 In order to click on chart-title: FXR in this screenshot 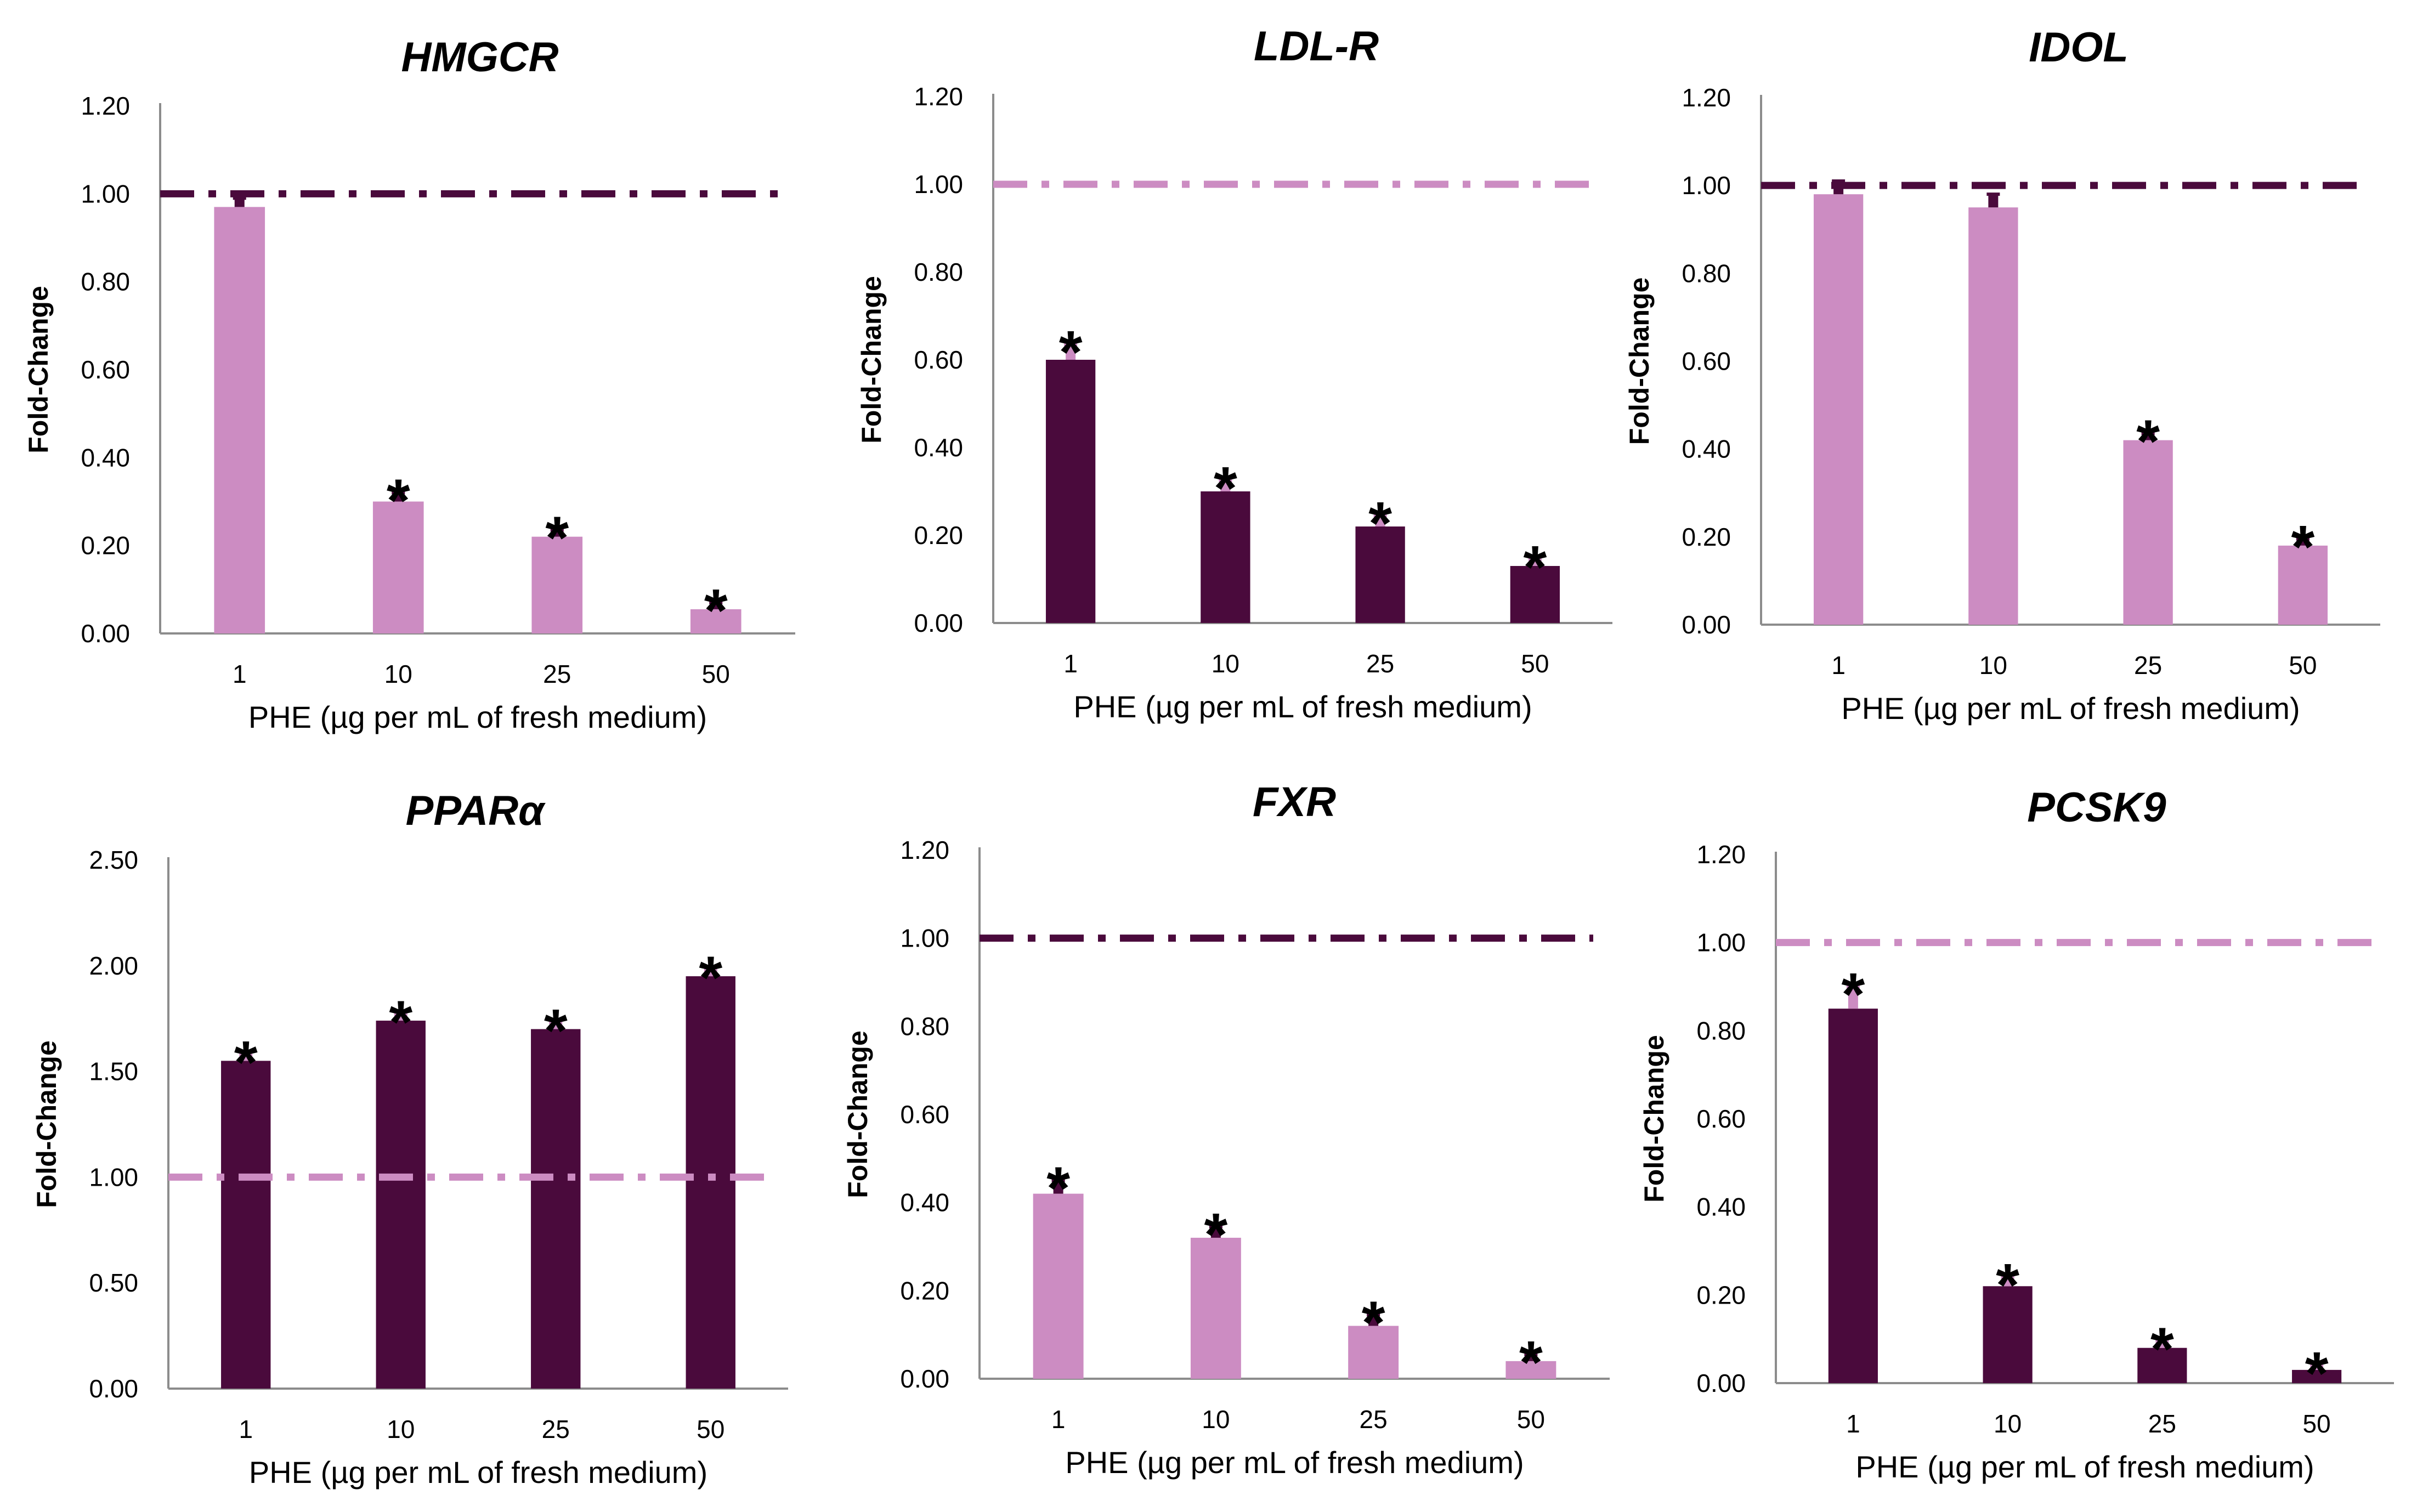, I will do `click(1294, 802)`.